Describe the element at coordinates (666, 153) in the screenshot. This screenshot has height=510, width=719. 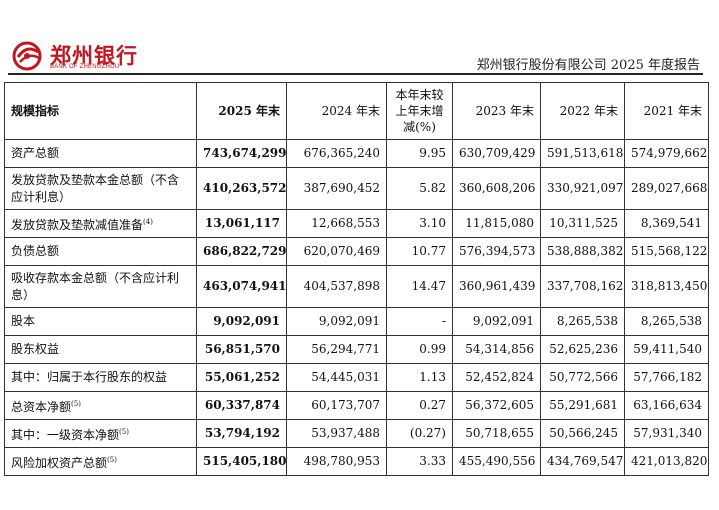
I see `table-cell: 574,979,662` at that location.